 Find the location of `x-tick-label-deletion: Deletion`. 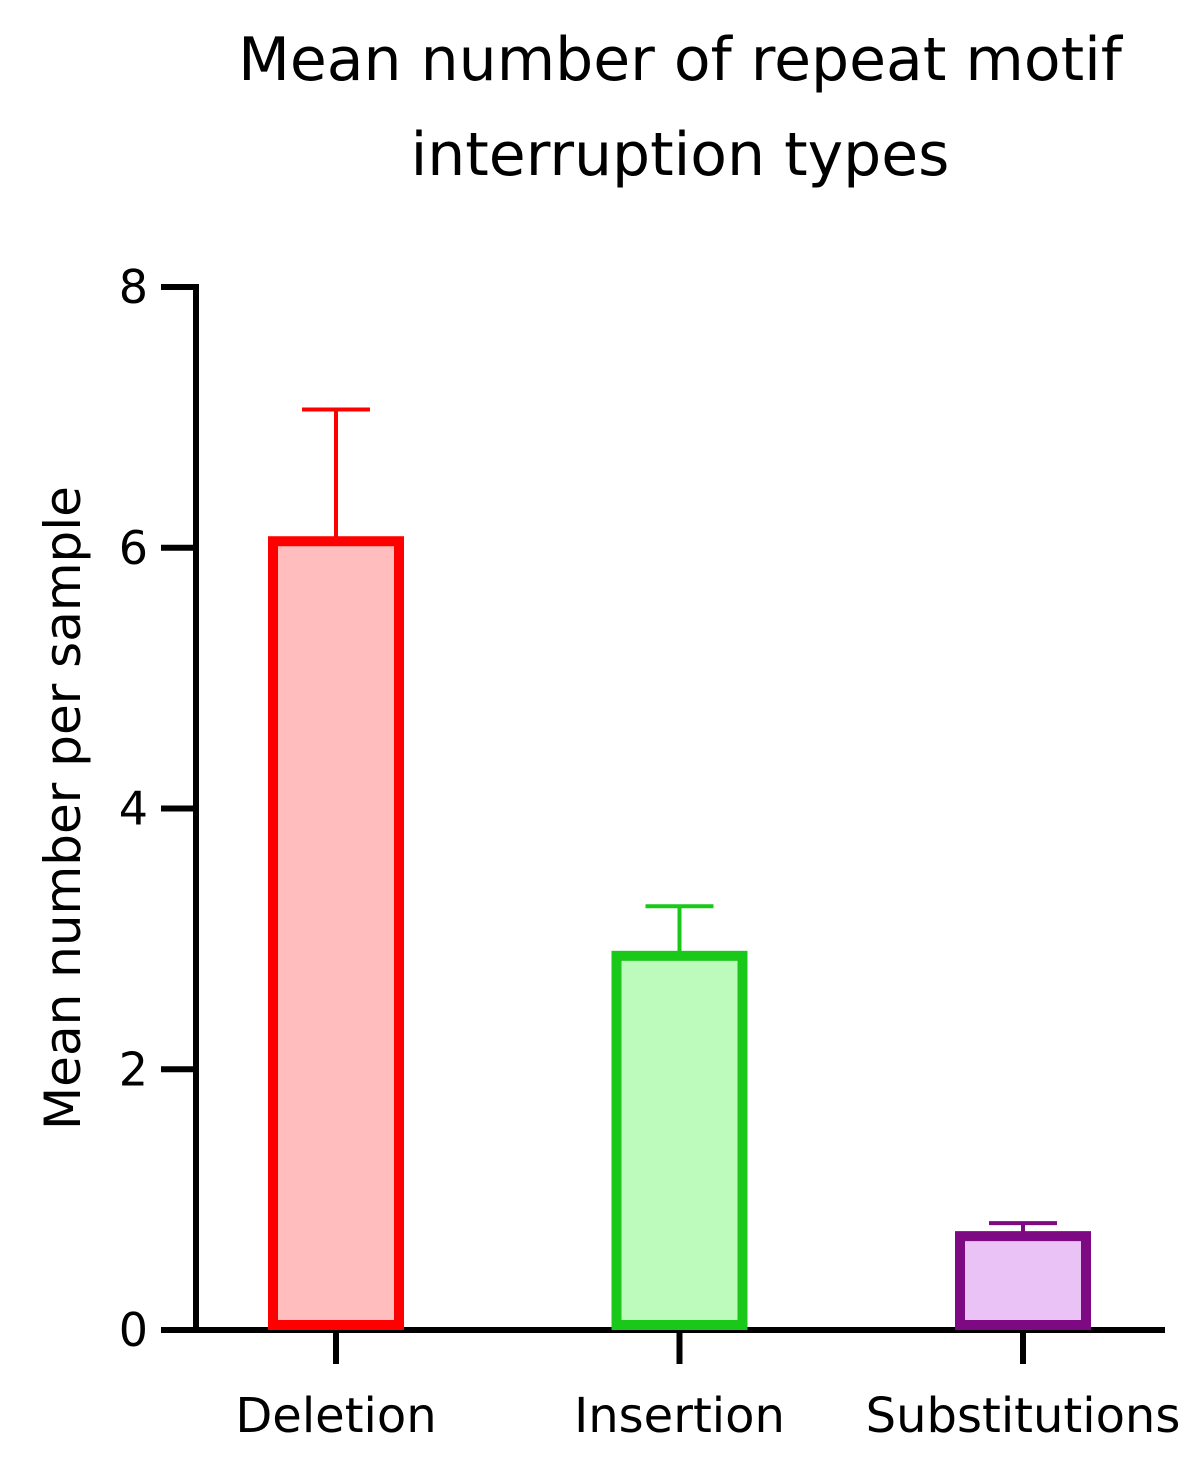

x-tick-label-deletion: Deletion is located at coordinates (335, 1416).